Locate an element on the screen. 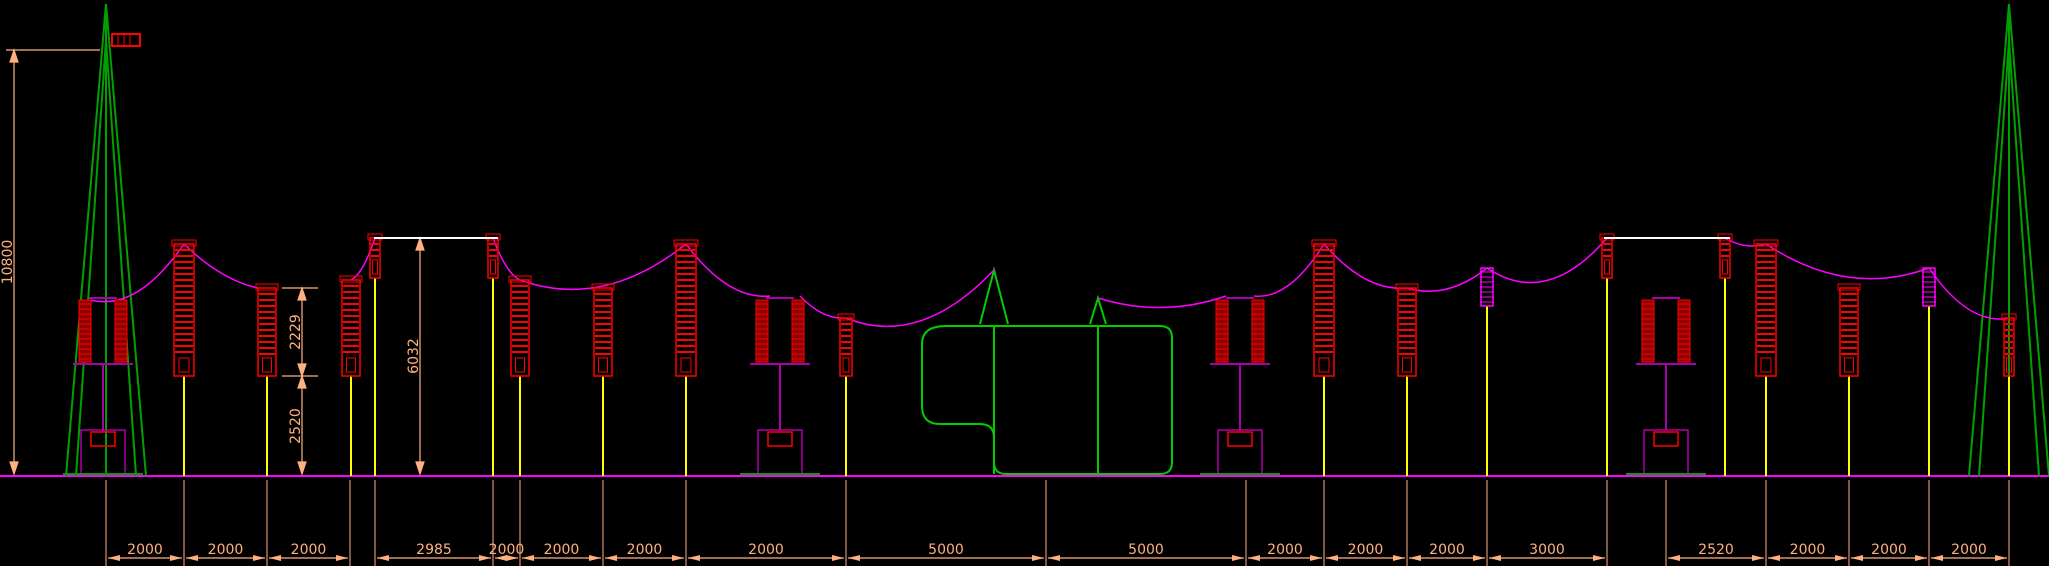 The width and height of the screenshot is (2049, 566). dim-left-total-text: 10800 is located at coordinates (8, 262).